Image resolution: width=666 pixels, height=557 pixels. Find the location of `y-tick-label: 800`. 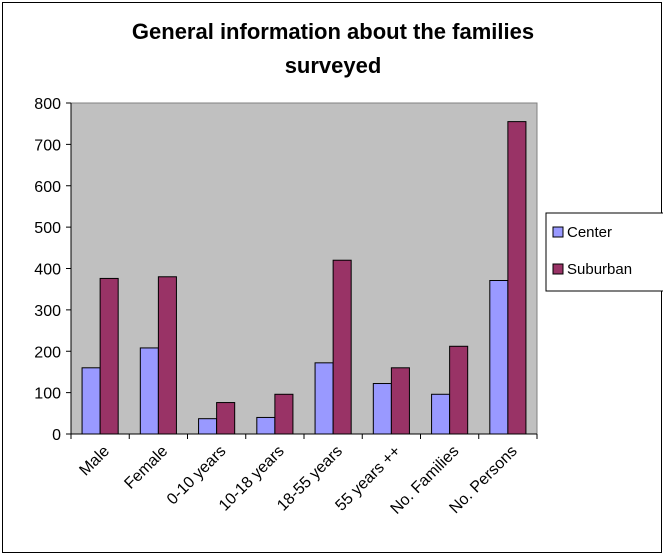

y-tick-label: 800 is located at coordinates (47, 104).